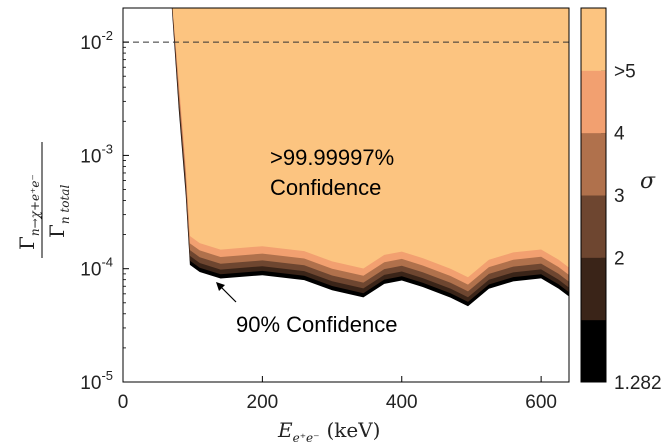 This screenshot has height=443, width=667. Describe the element at coordinates (541, 402) in the screenshot. I see `x-tick-label: 600` at that location.